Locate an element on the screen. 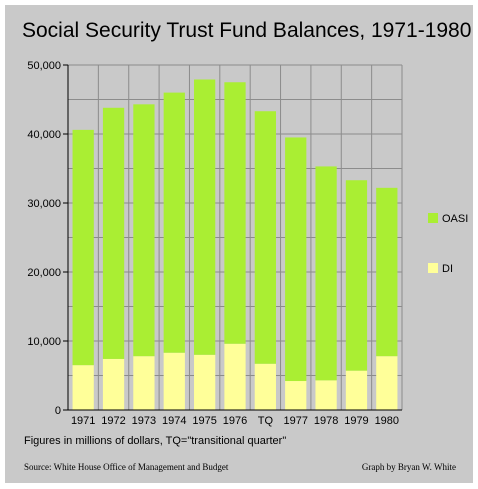 The height and width of the screenshot is (489, 478). x-tick-label: 1971 is located at coordinates (83, 421).